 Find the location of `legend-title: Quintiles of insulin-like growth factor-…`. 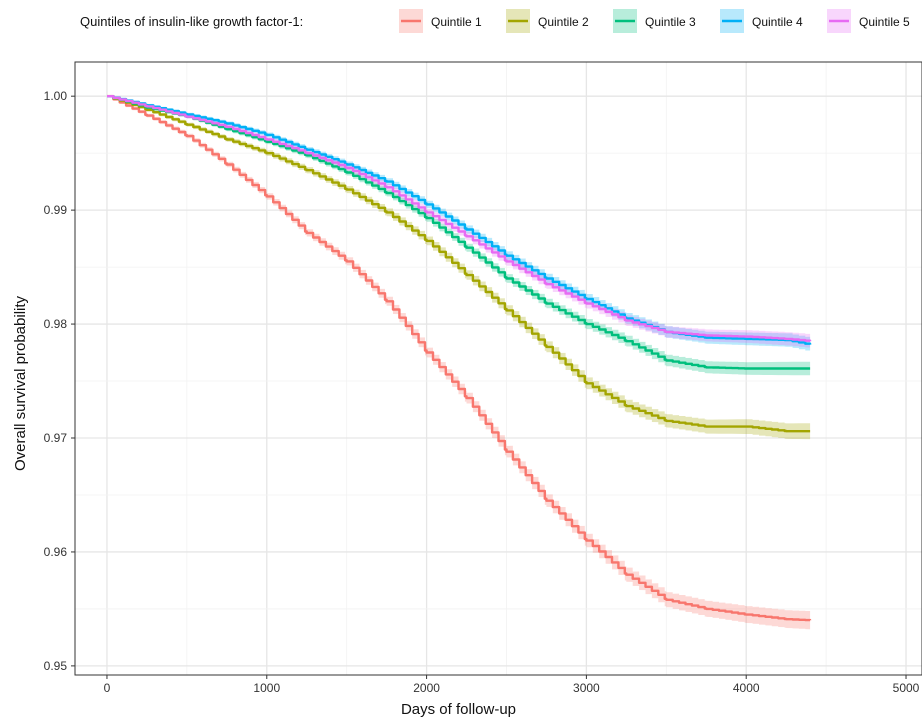

legend-title: Quintiles of insulin-like growth factor-… is located at coordinates (191, 21).